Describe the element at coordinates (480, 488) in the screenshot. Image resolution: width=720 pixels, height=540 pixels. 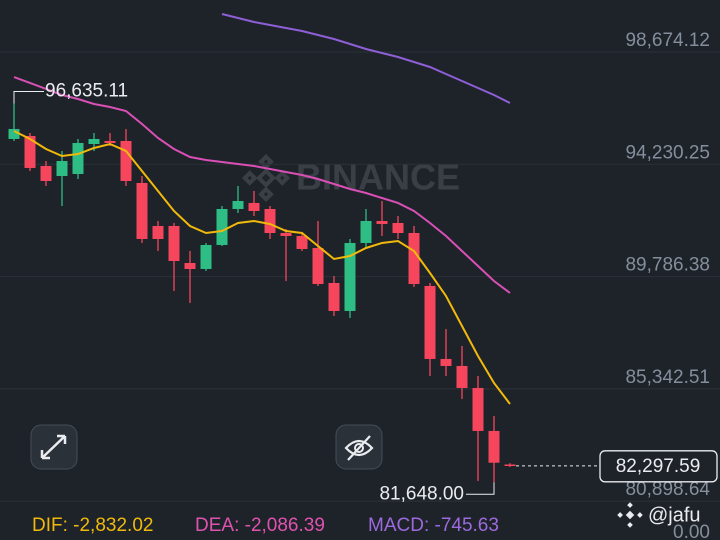
I see `low-label-line` at that location.